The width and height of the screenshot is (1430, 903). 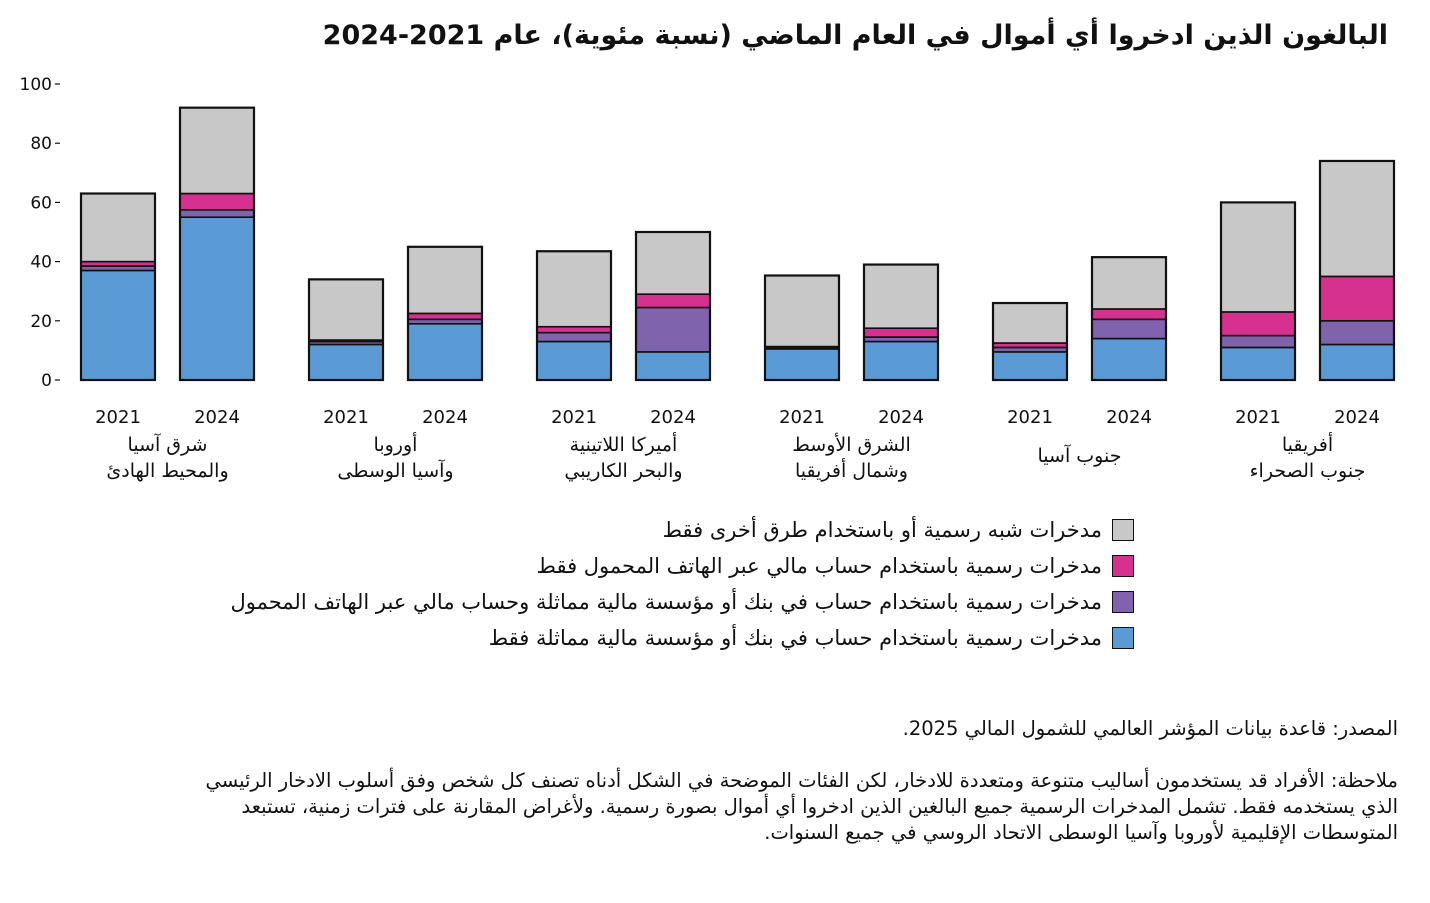 I want to click on group-label: أفريقيا, so click(x=1307, y=444).